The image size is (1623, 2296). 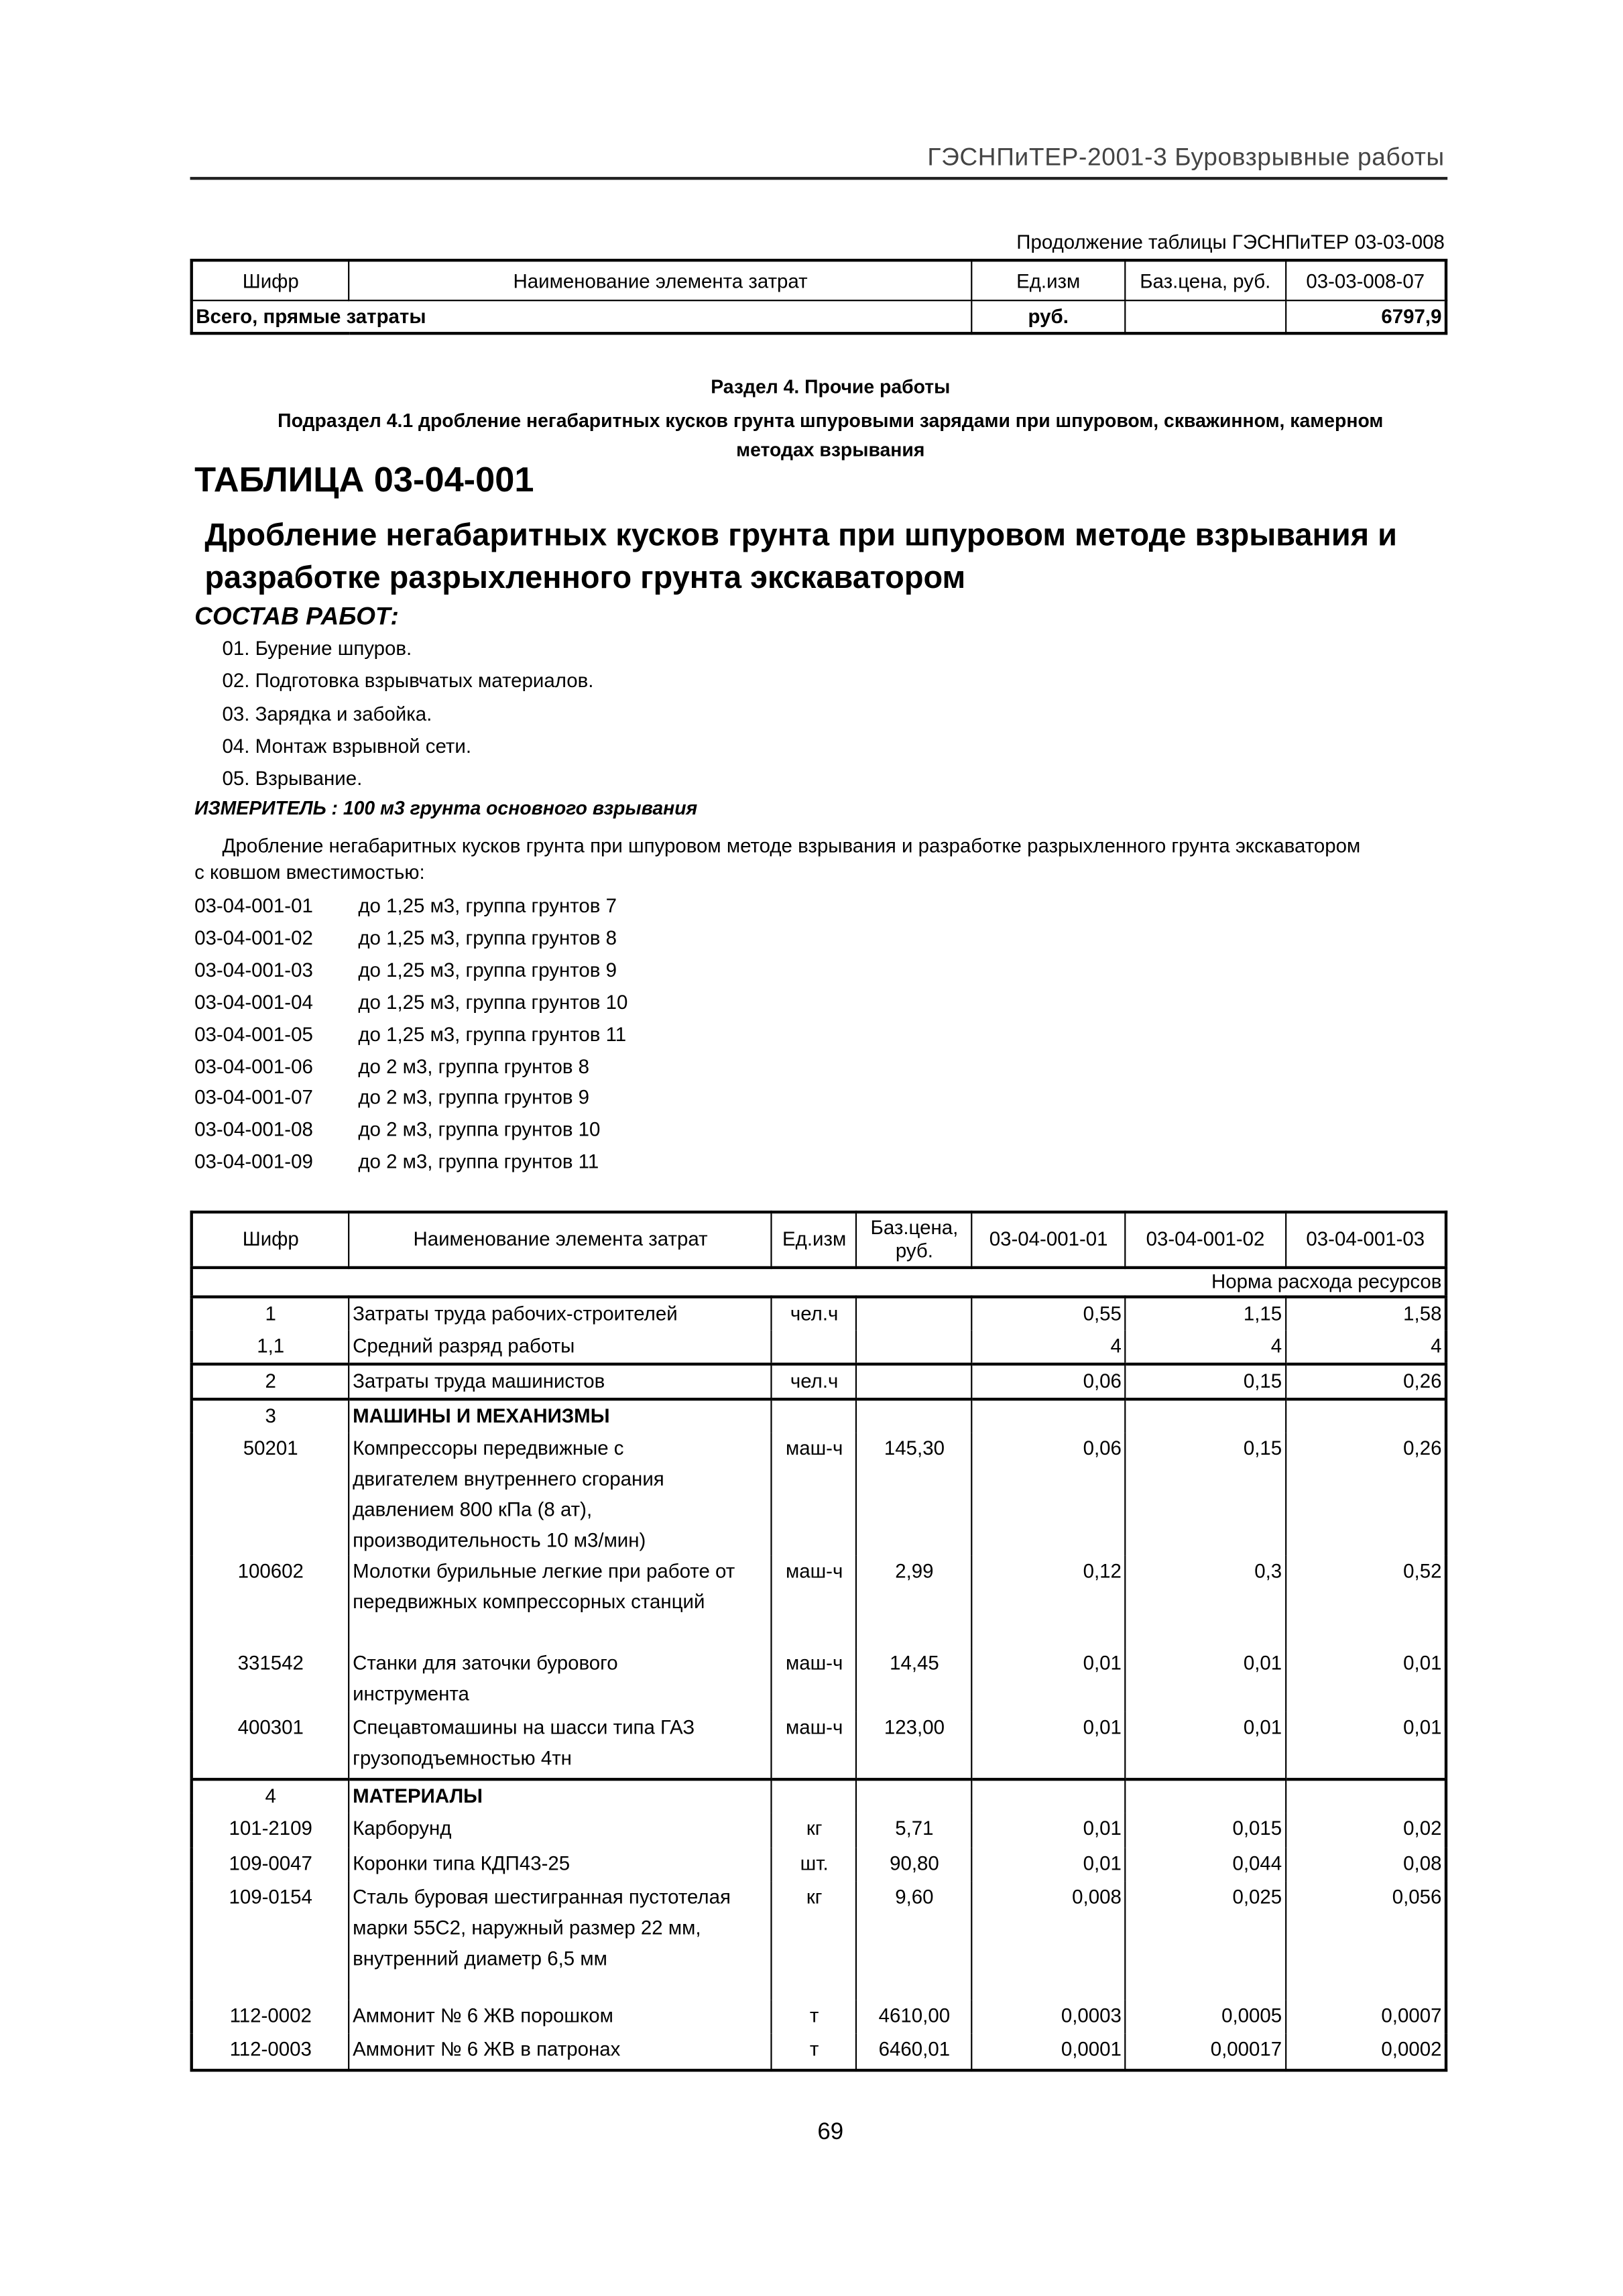 What do you see at coordinates (270, 1830) in the screenshot?
I see `row-code: 101-2109` at bounding box center [270, 1830].